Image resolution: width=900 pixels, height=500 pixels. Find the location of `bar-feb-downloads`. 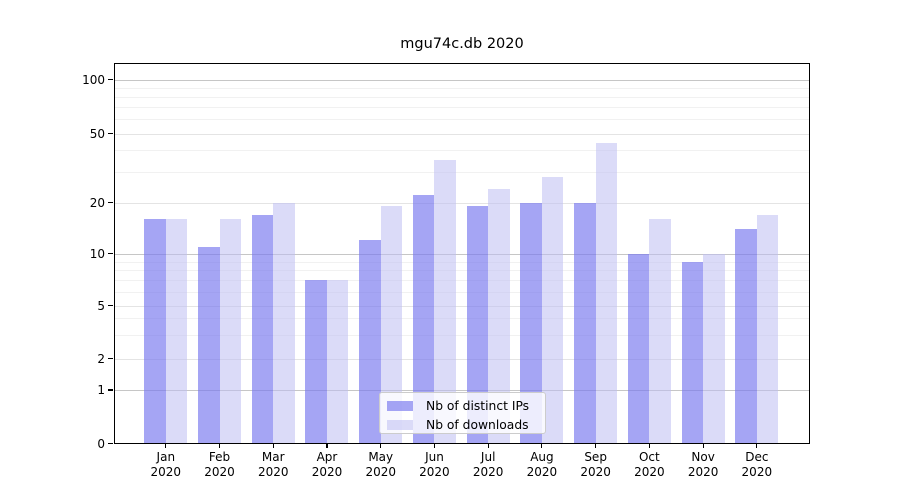

bar-feb-downloads is located at coordinates (230, 331).